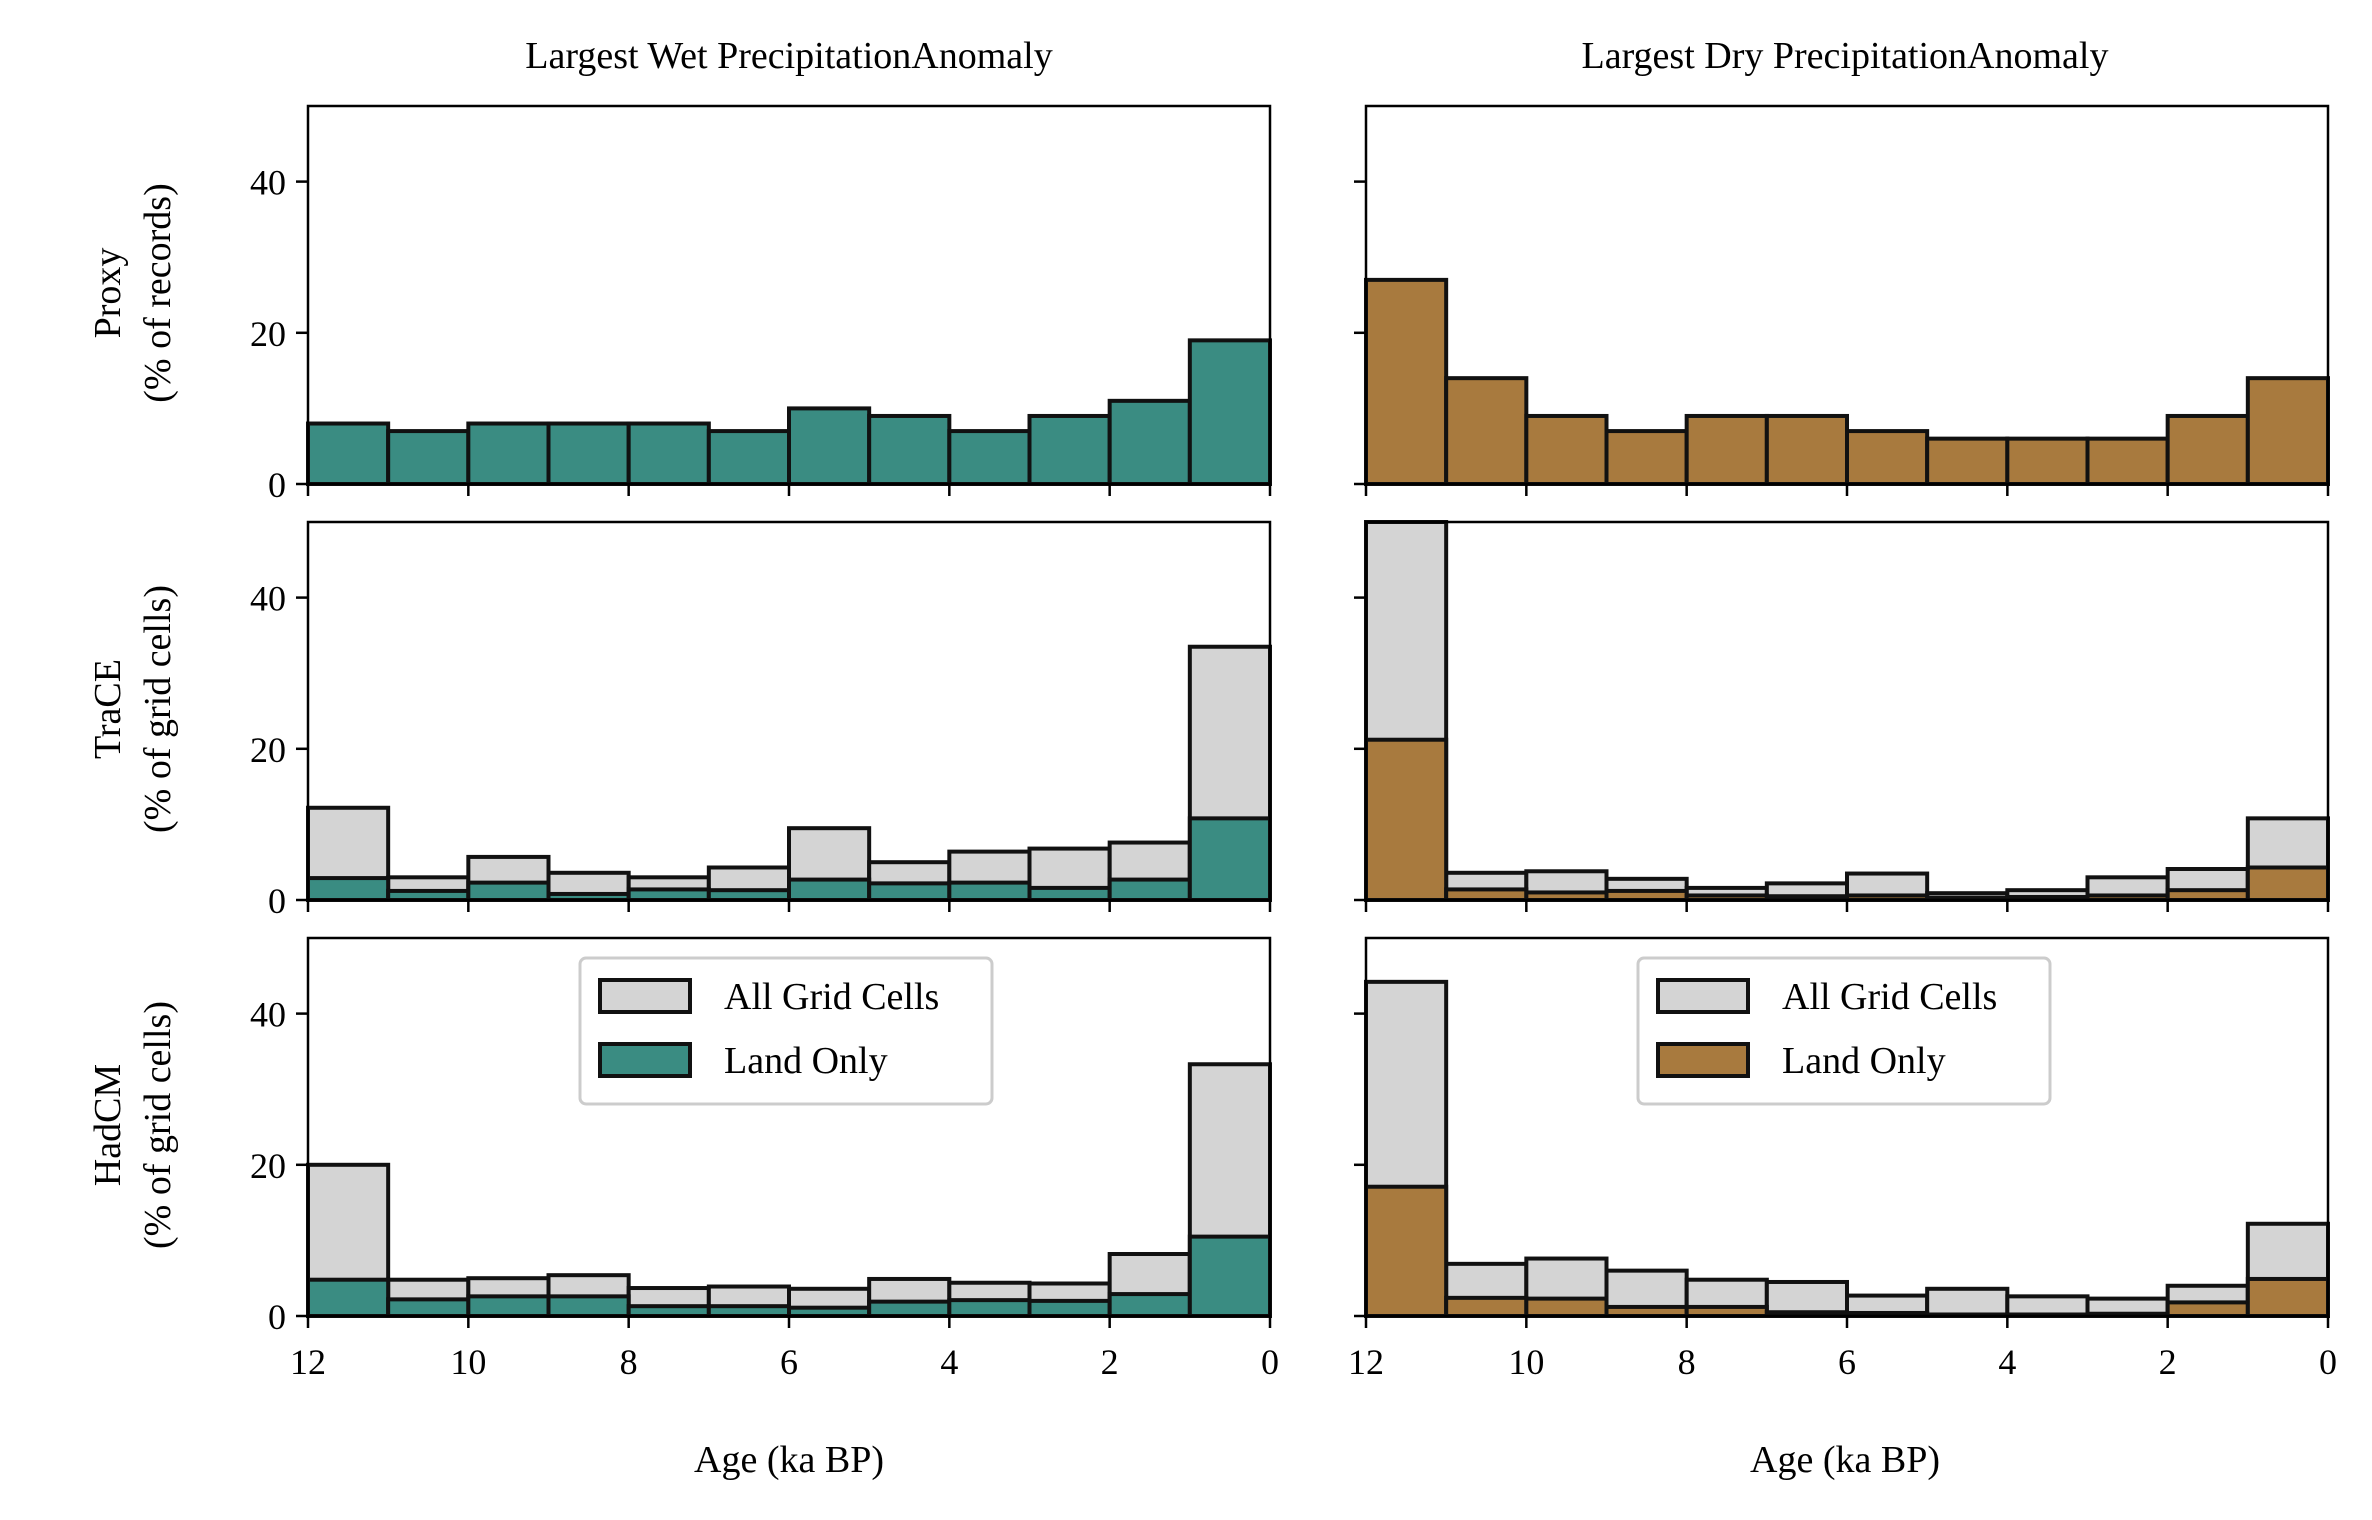  I want to click on x-tick-label: 10, so click(468, 1362).